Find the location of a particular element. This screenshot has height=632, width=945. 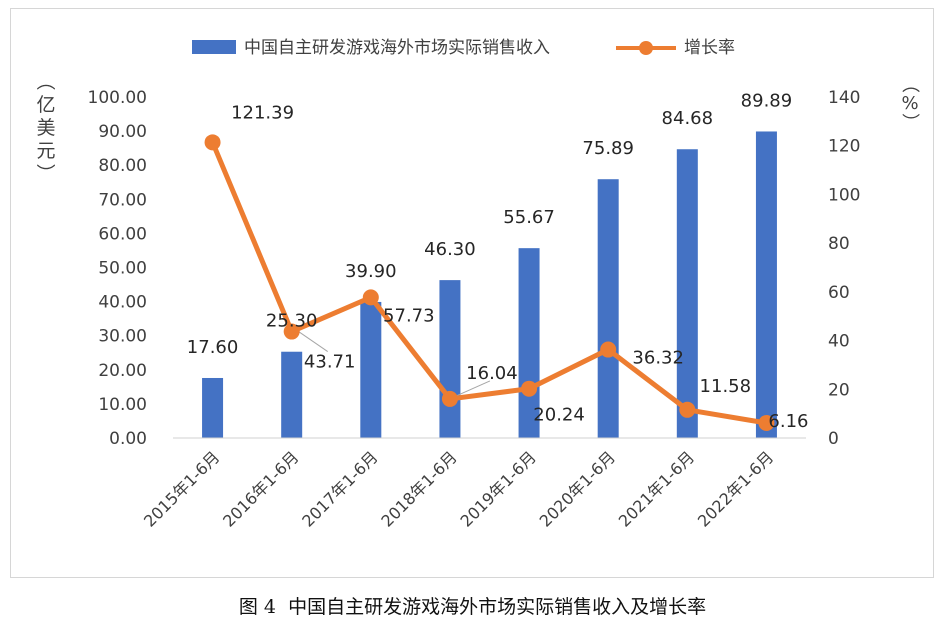

growth-value-label: 20.24 is located at coordinates (559, 415).